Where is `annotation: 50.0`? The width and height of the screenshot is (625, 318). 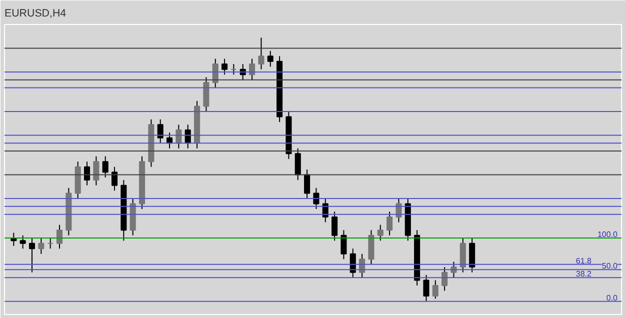 annotation: 50.0 is located at coordinates (610, 266).